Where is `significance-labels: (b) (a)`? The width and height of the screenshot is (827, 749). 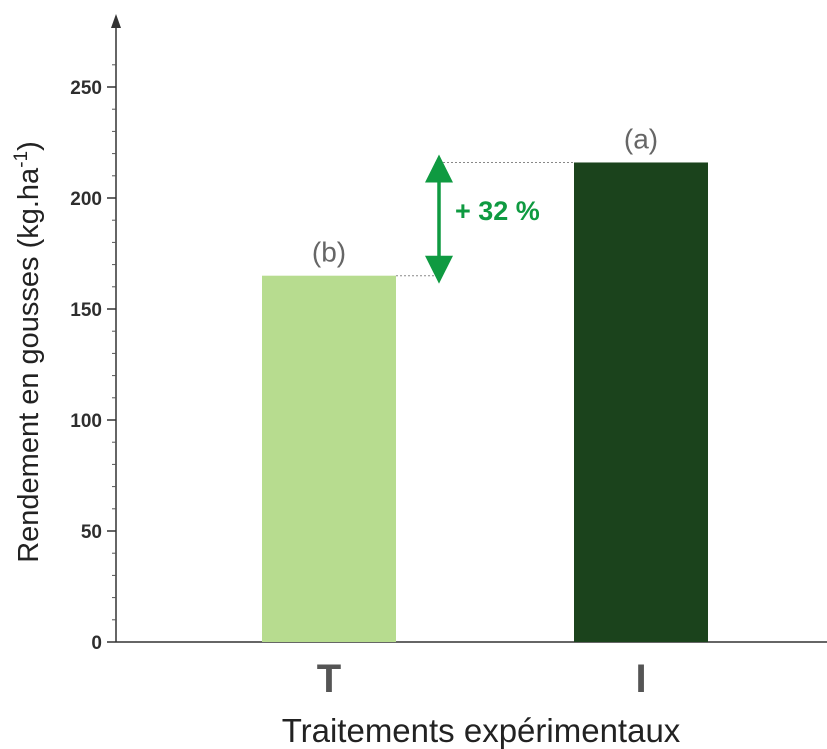 significance-labels: (b) (a) is located at coordinates (485, 195).